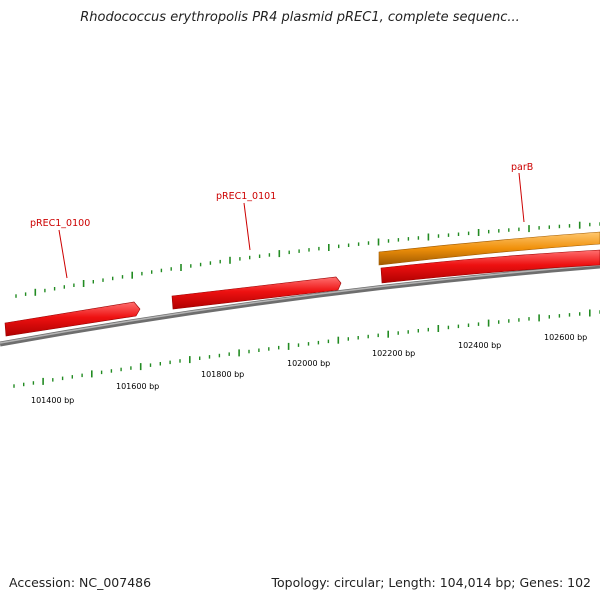 The width and height of the screenshot is (600, 600). Describe the element at coordinates (307, 259) in the screenshot. I see `outer-tick-ring` at that location.